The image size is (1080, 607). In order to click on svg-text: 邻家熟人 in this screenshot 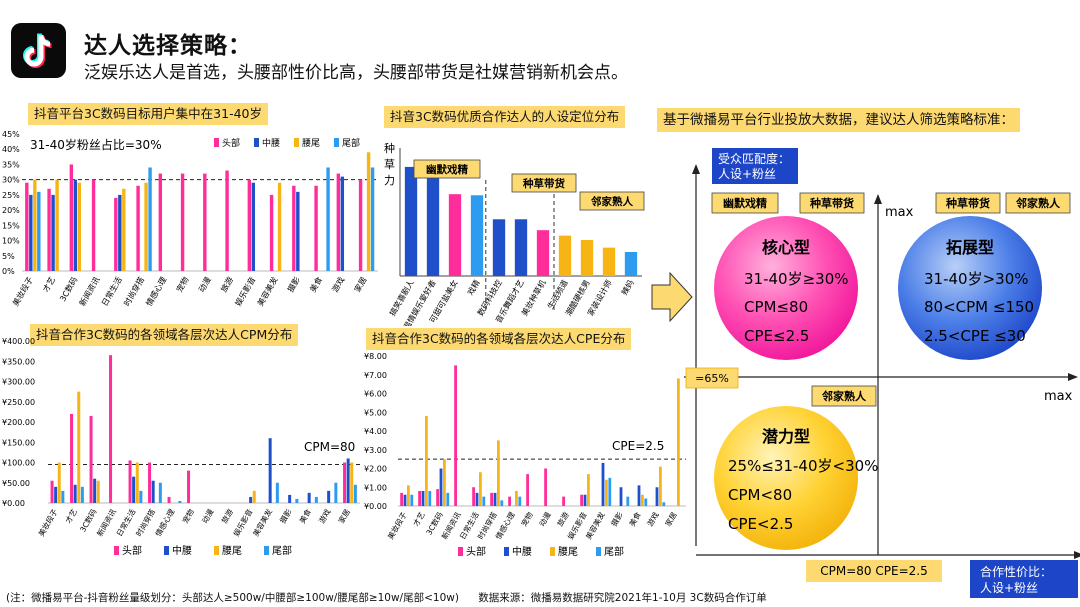, I will do `click(1038, 203)`.